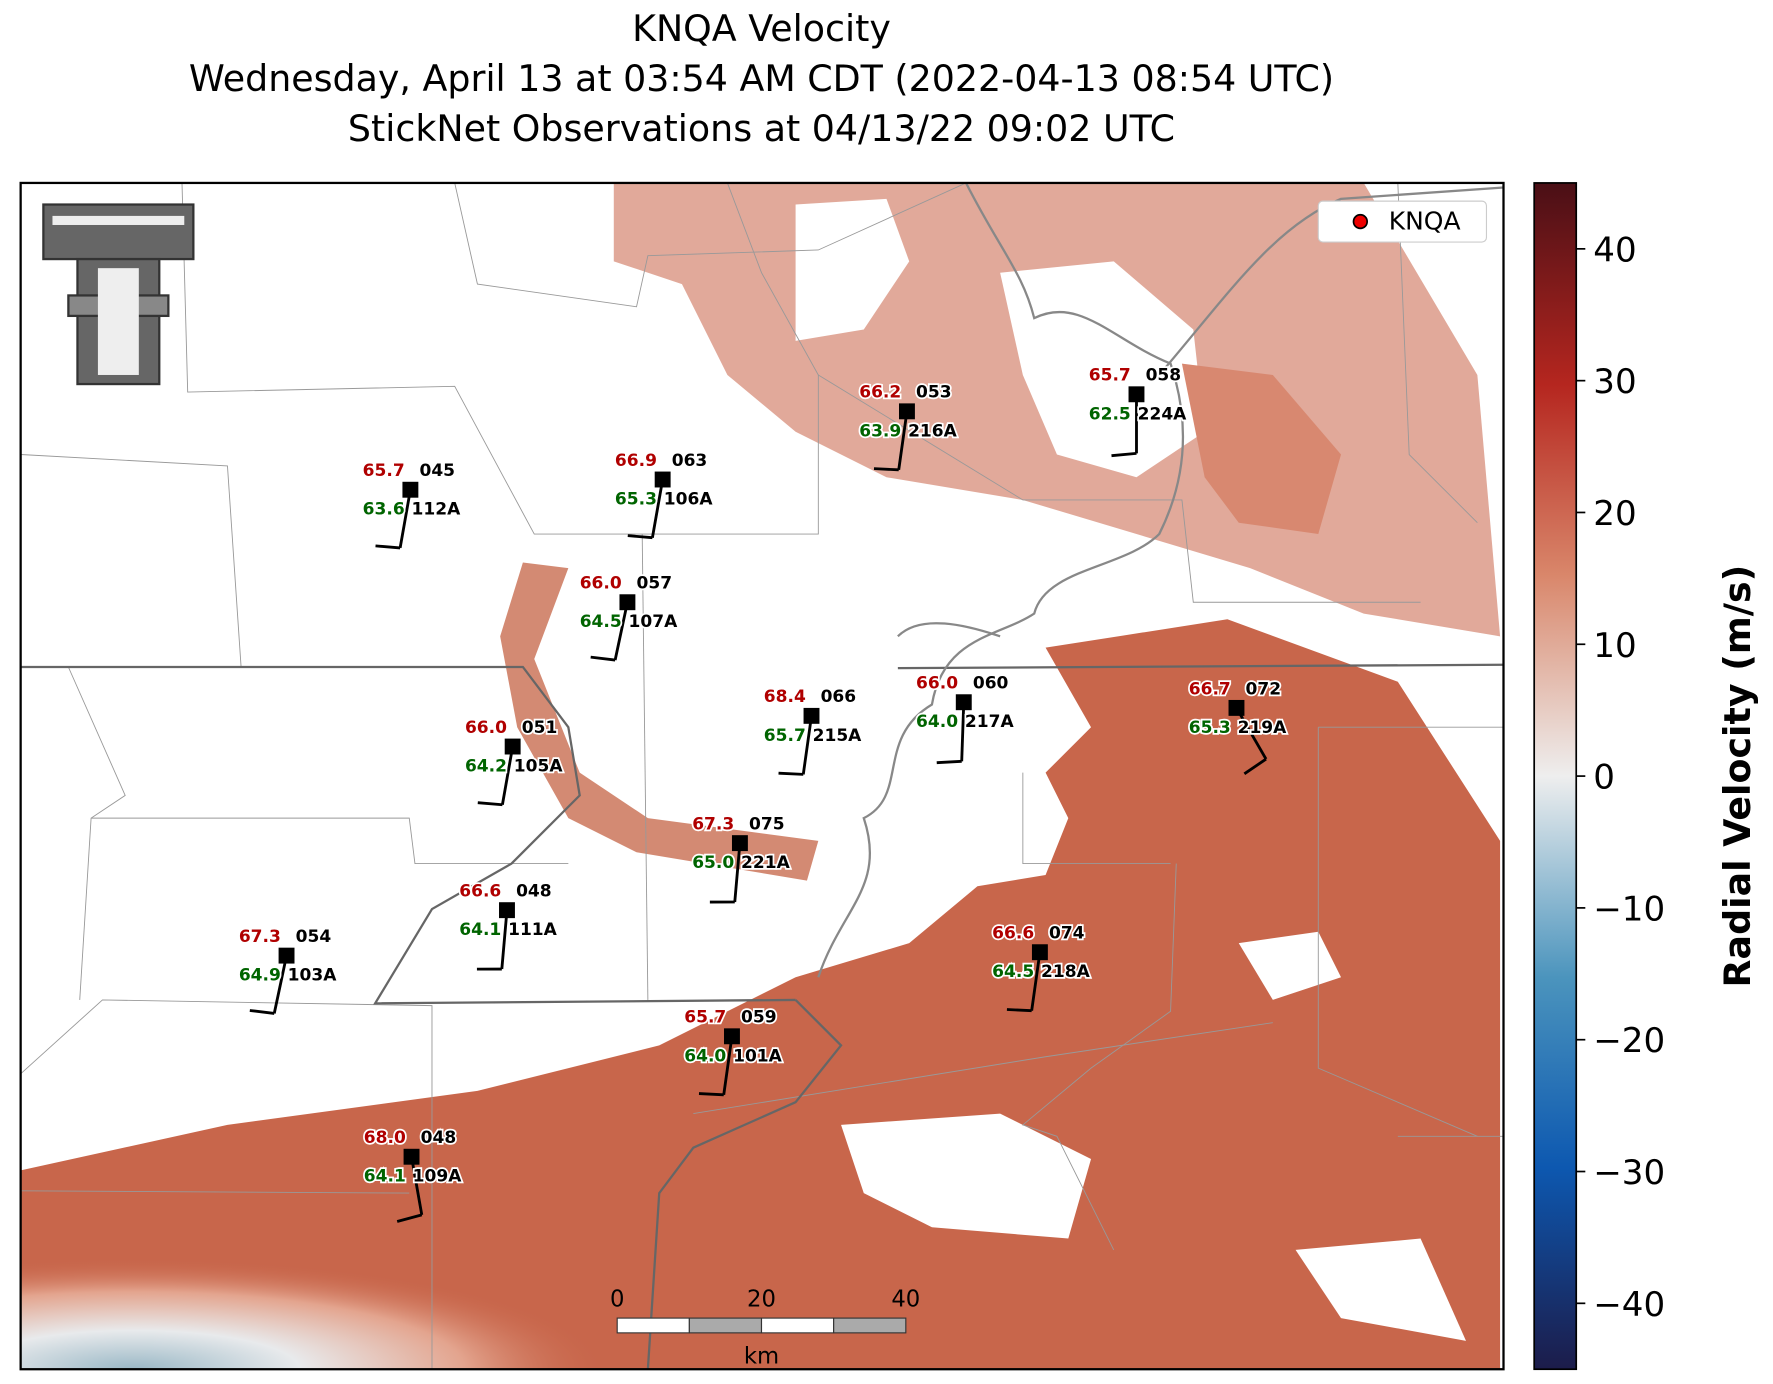  What do you see at coordinates (655, 584) in the screenshot?
I see `station-id: 057` at bounding box center [655, 584].